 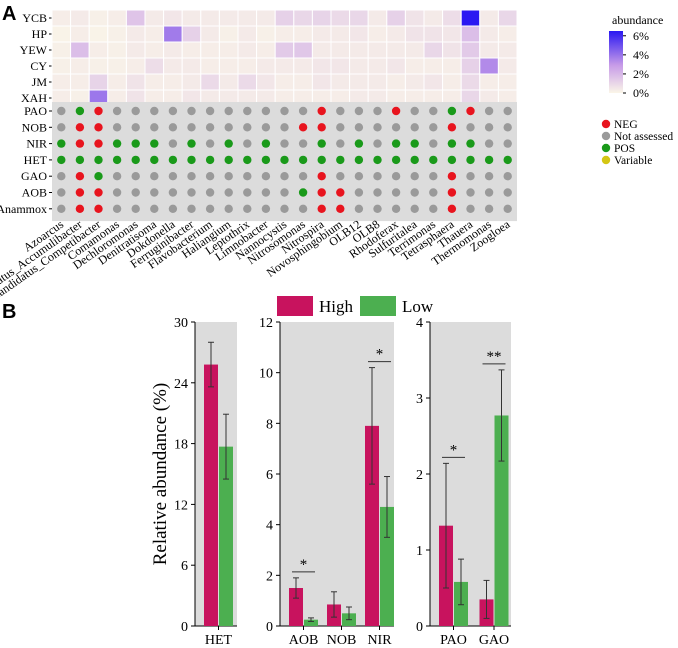 What do you see at coordinates (9, 14) in the screenshot?
I see `panel-label-a: A` at bounding box center [9, 14].